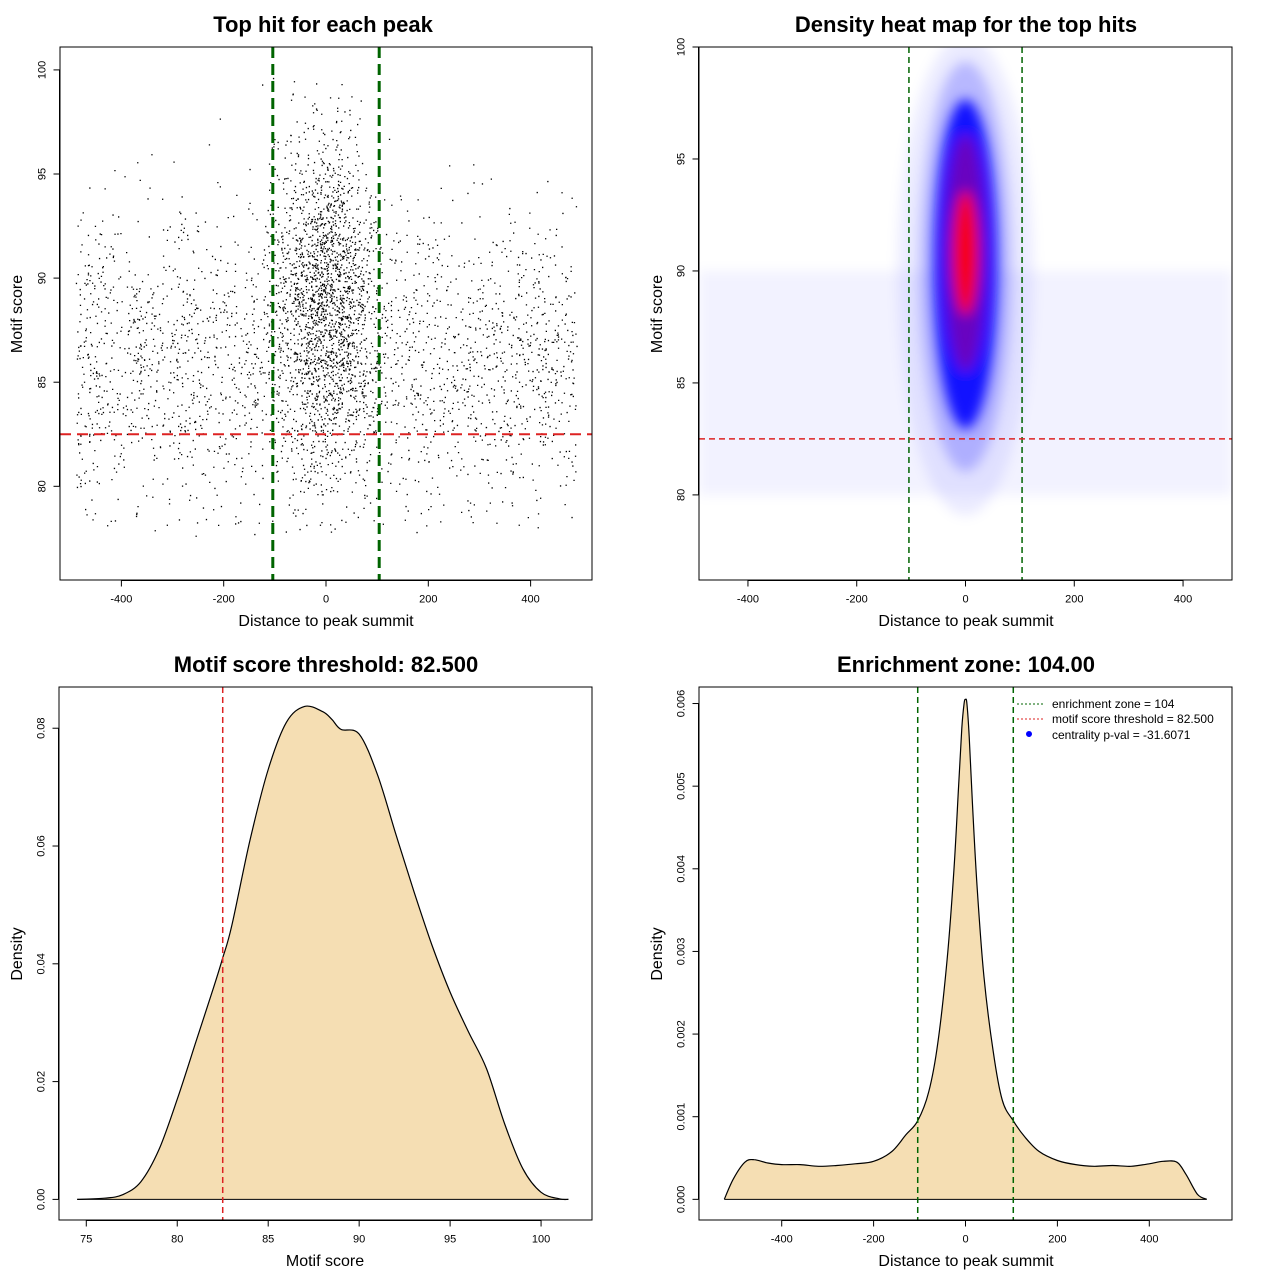 This screenshot has height=1280, width=1280. I want to click on score-density-y-label: Density, so click(17, 953).